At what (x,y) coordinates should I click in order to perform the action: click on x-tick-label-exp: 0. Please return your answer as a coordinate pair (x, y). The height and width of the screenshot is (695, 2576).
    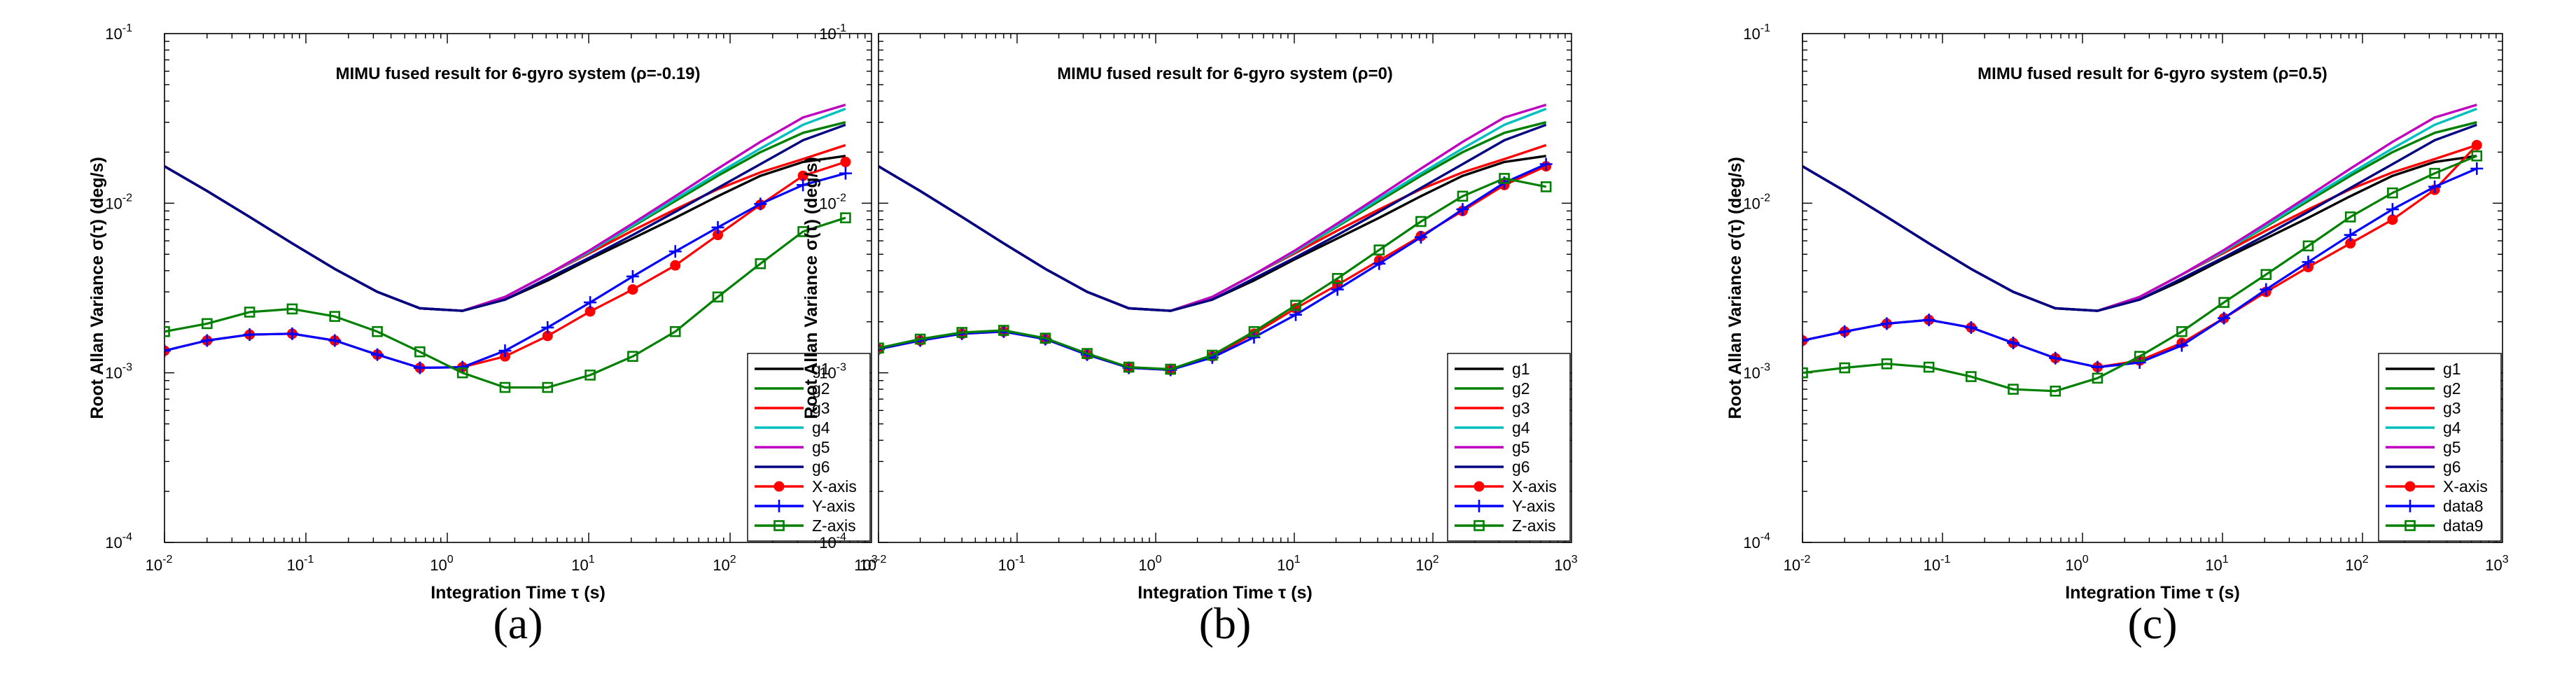
    Looking at the image, I should click on (2085, 560).